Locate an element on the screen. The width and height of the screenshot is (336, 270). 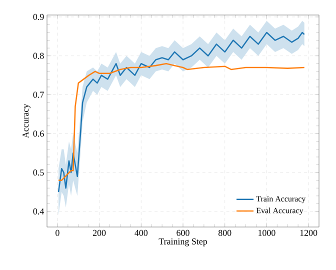
x-tick-label: 600 is located at coordinates (183, 233).